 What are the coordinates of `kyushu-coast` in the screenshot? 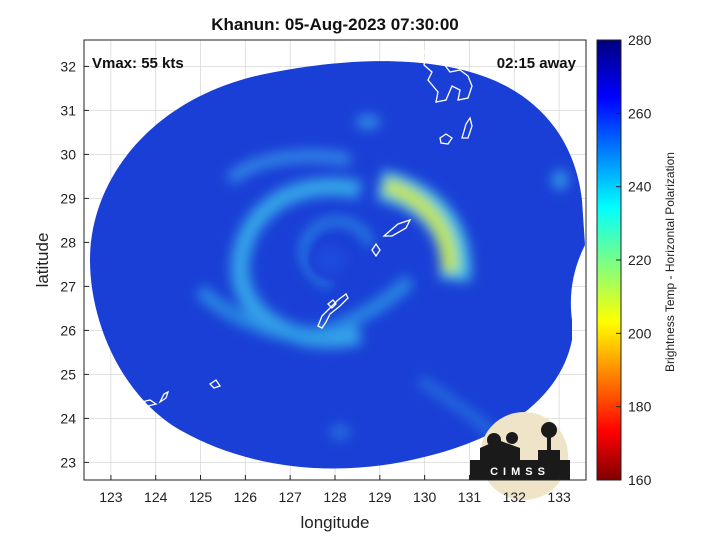 It's located at (446, 72).